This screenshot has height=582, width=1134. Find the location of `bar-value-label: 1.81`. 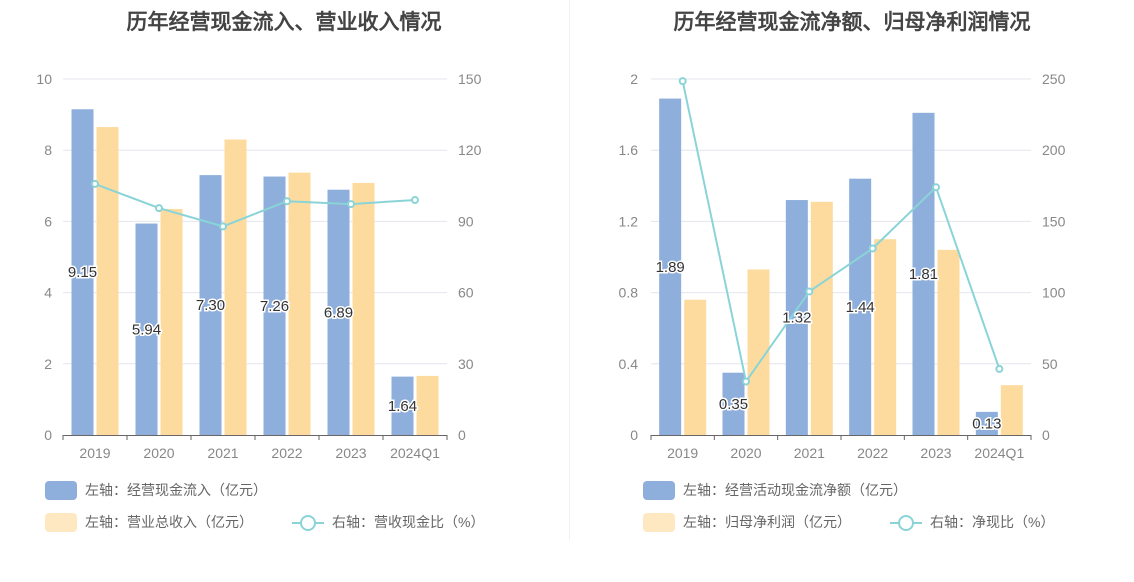

bar-value-label: 1.81 is located at coordinates (923, 274).